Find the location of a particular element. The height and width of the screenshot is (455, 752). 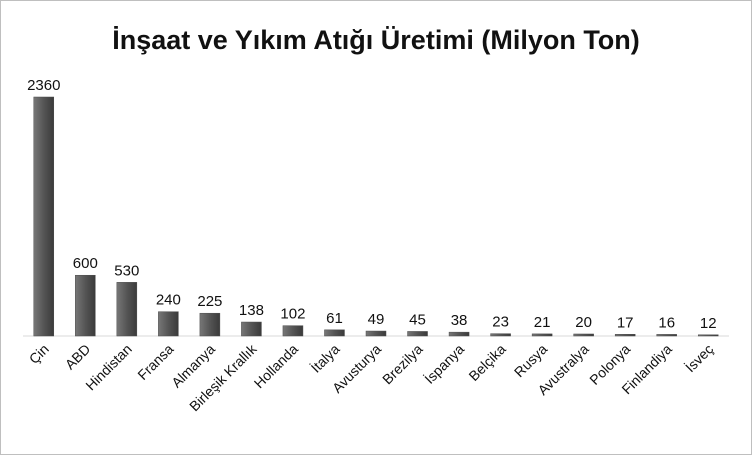

data-label: 102 is located at coordinates (292, 314).